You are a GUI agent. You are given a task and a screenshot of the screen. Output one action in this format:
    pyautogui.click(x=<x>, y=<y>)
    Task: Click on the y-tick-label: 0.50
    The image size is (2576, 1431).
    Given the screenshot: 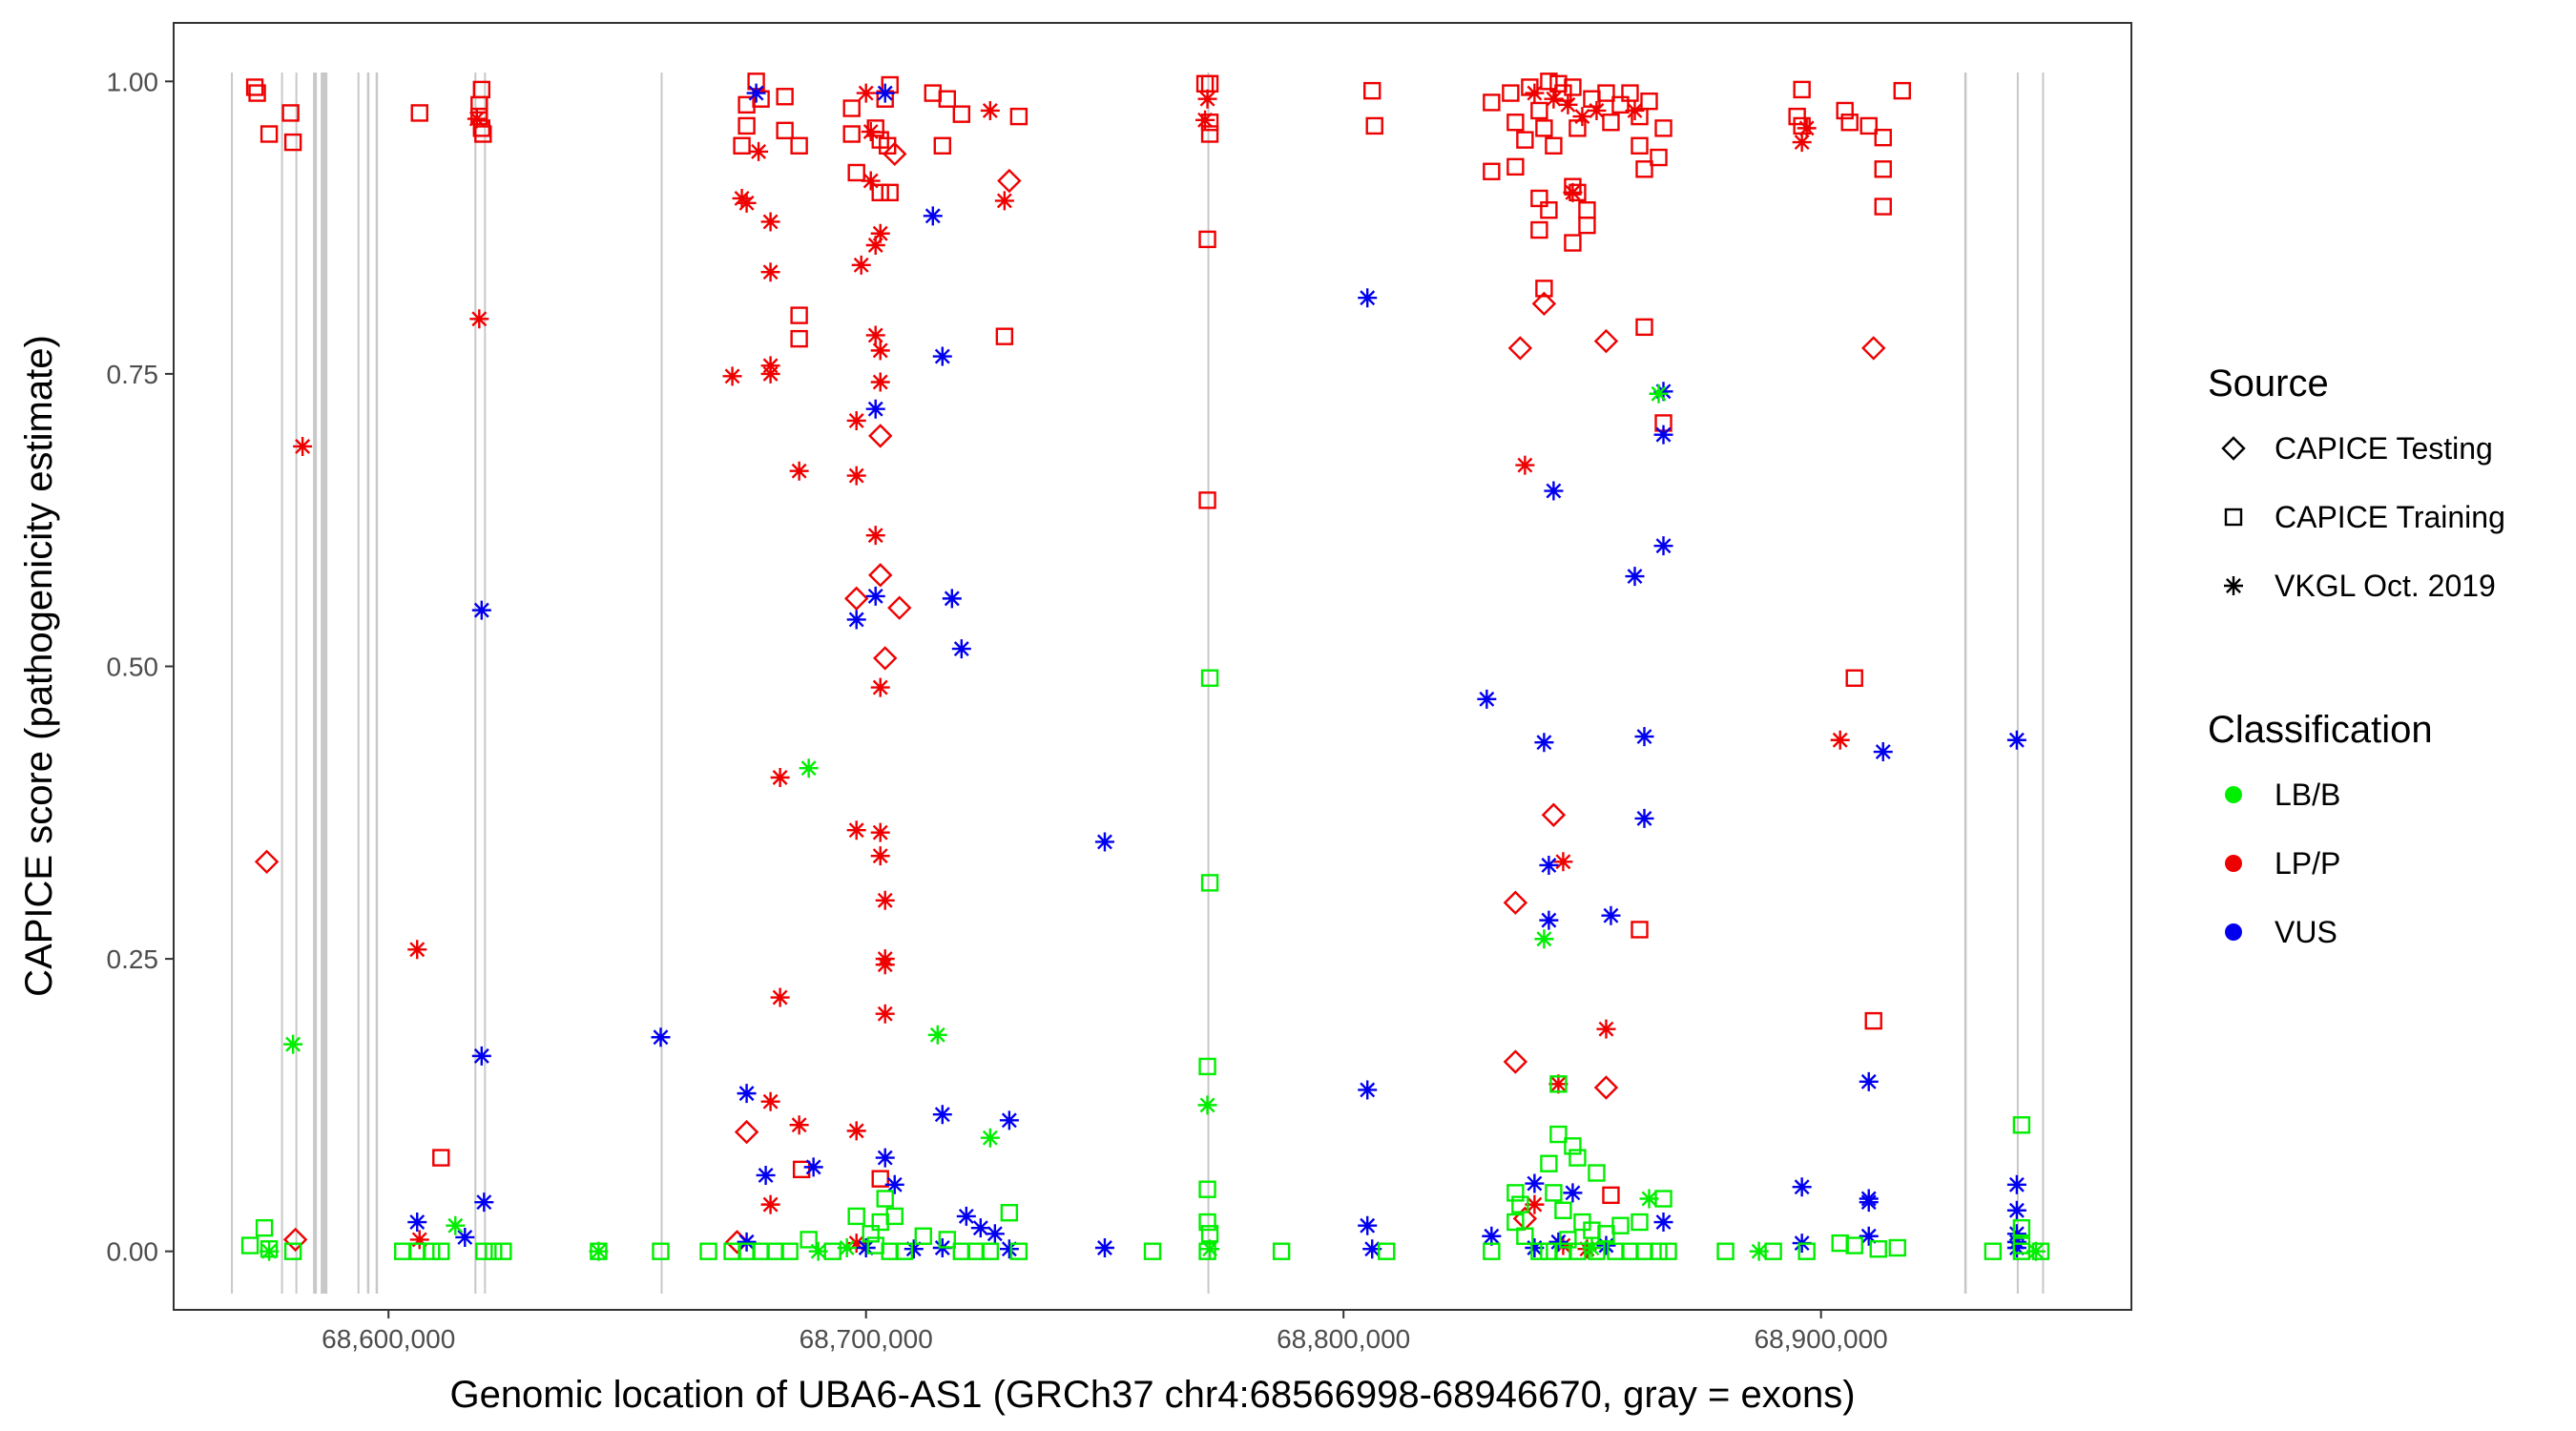 What is the action you would take?
    pyautogui.click(x=133, y=667)
    